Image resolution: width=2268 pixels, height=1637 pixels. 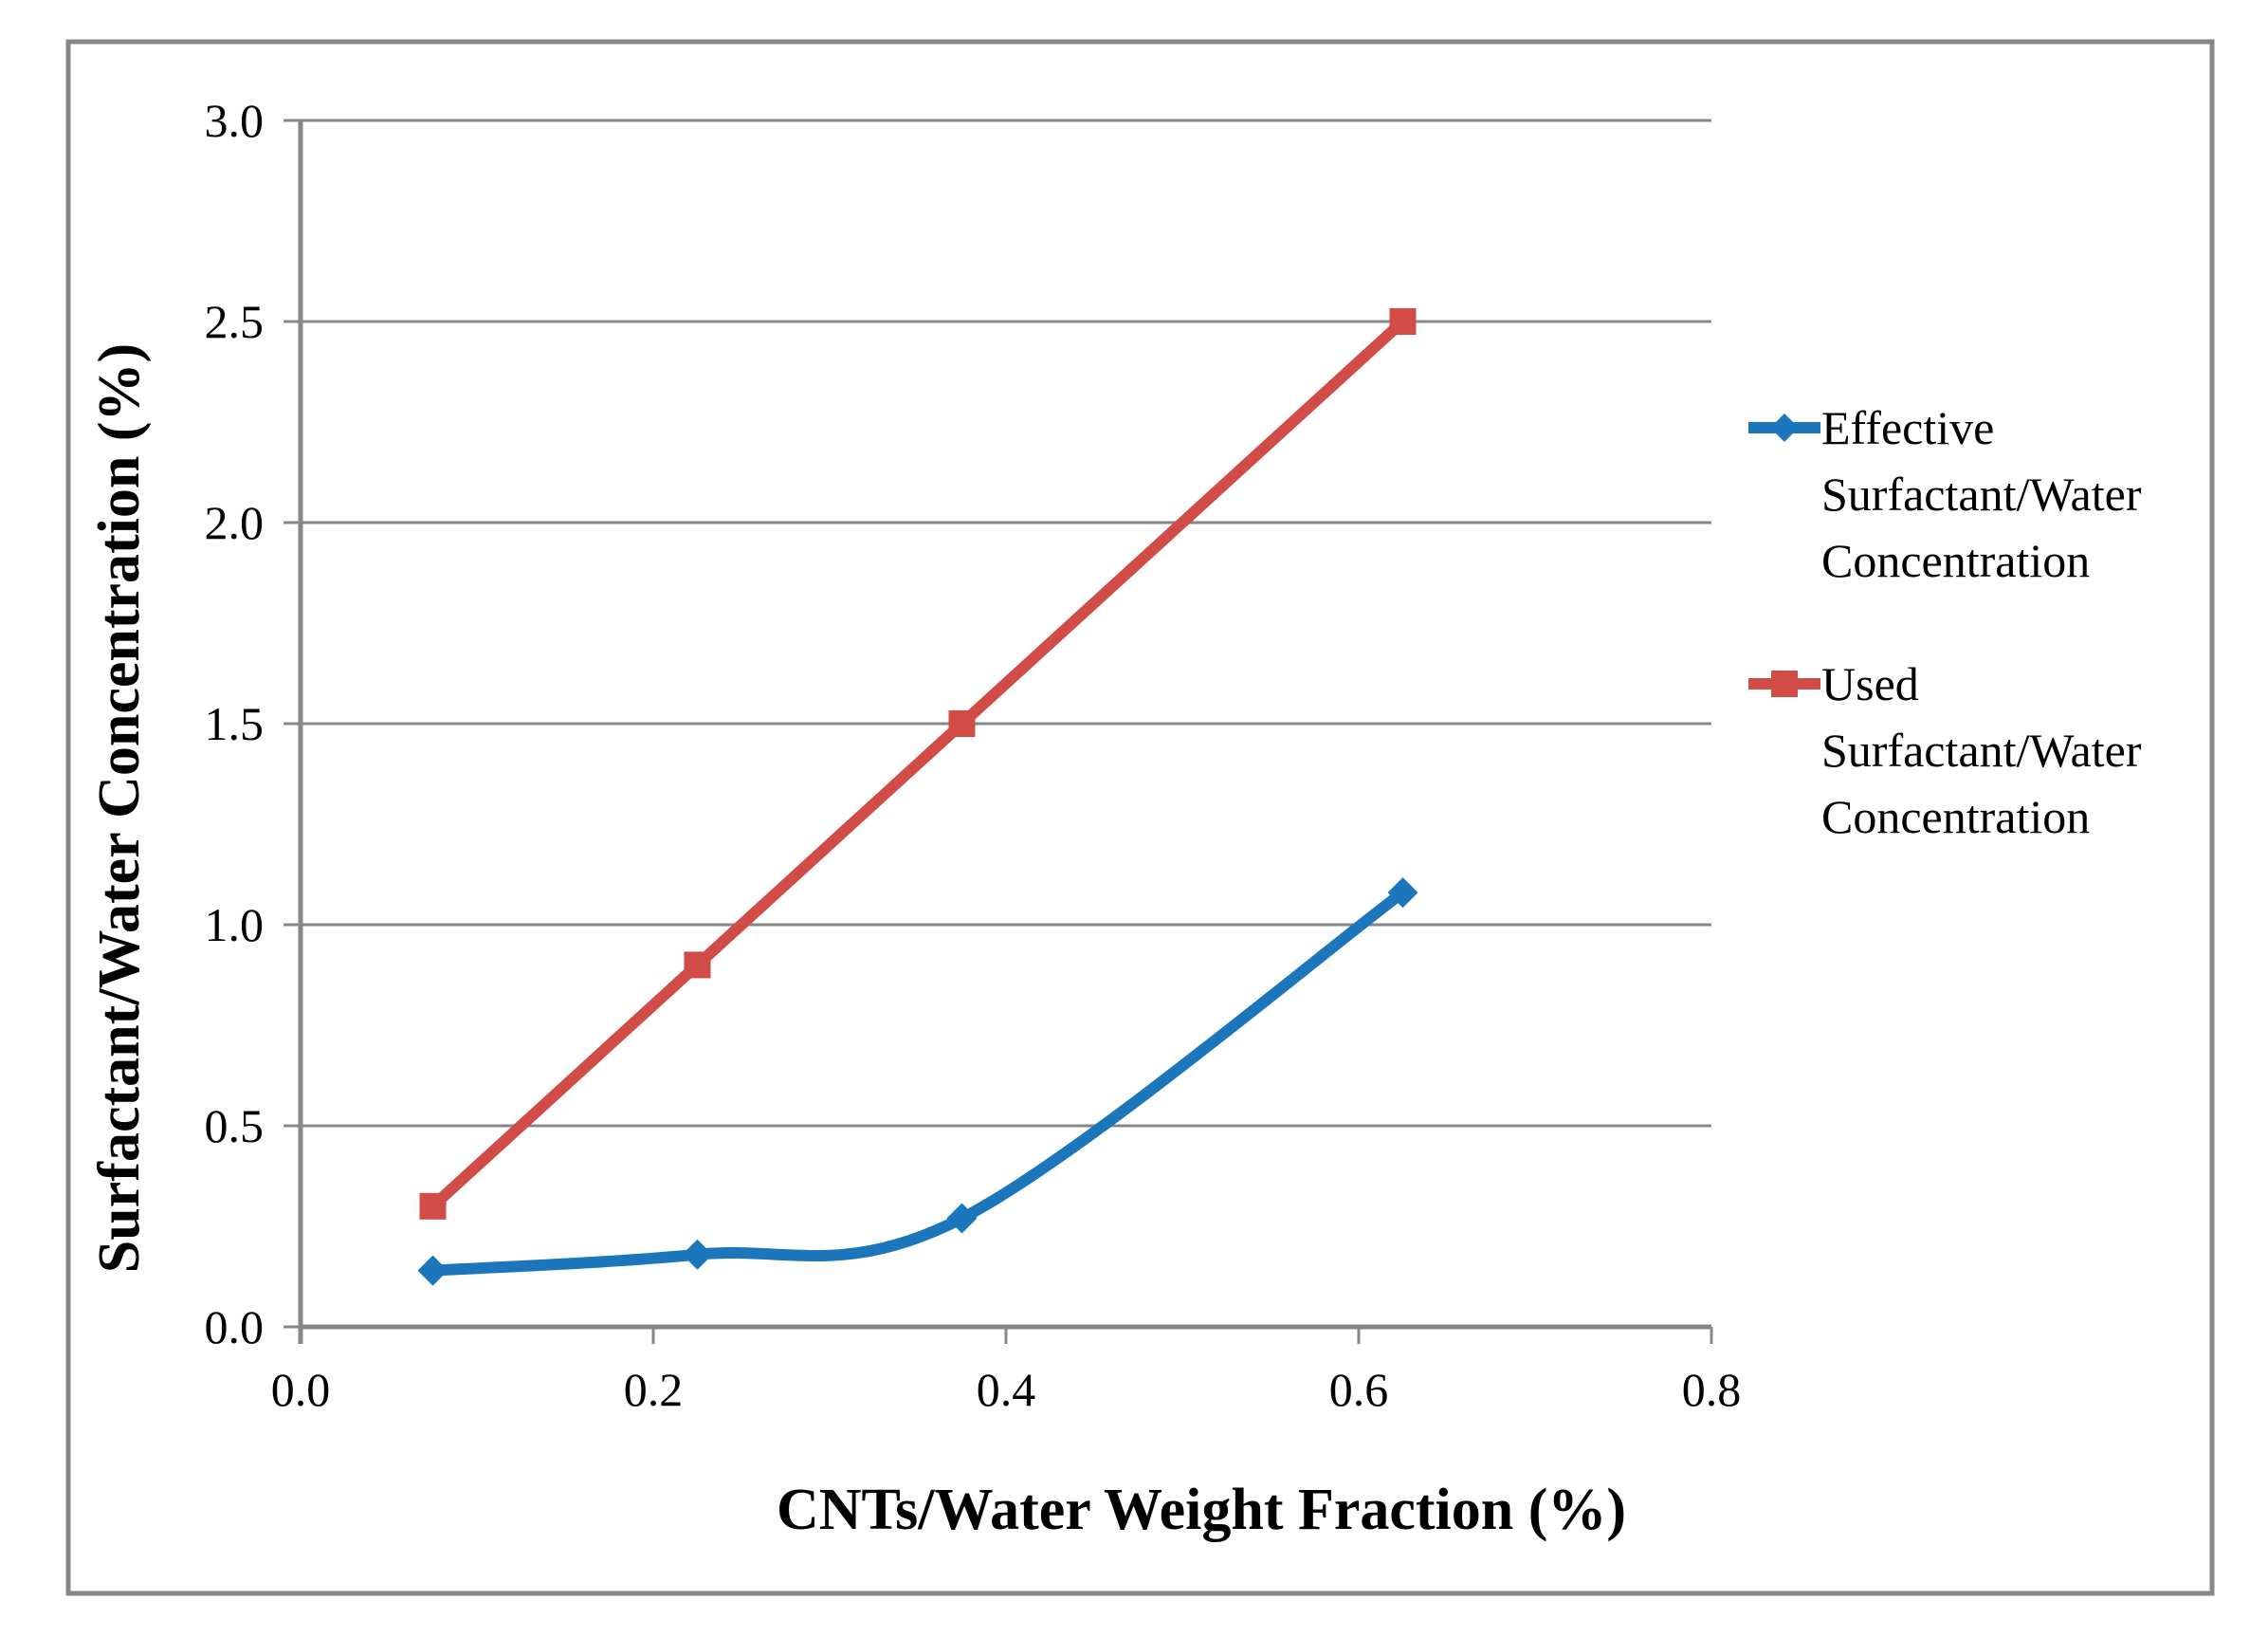 I want to click on x-tick-label: 0.2, so click(x=654, y=1389).